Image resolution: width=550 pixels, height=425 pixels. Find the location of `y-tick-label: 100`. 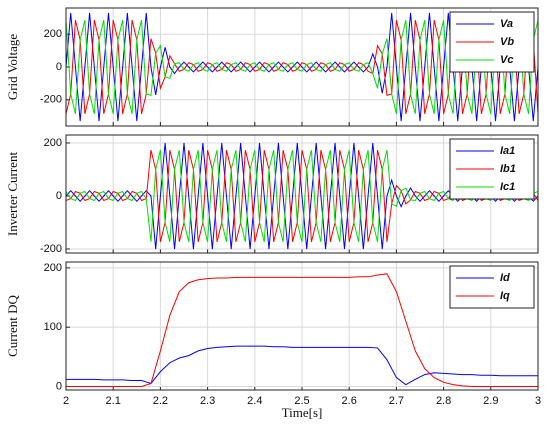

y-tick-label: 100 is located at coordinates (53, 327).